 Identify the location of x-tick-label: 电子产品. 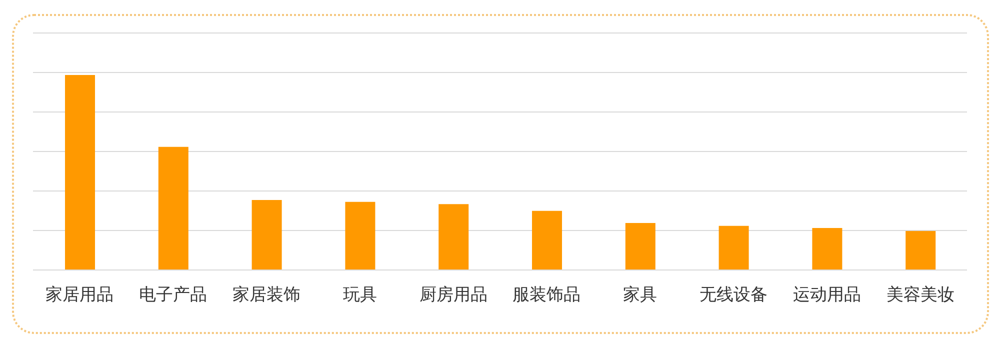
(173, 295).